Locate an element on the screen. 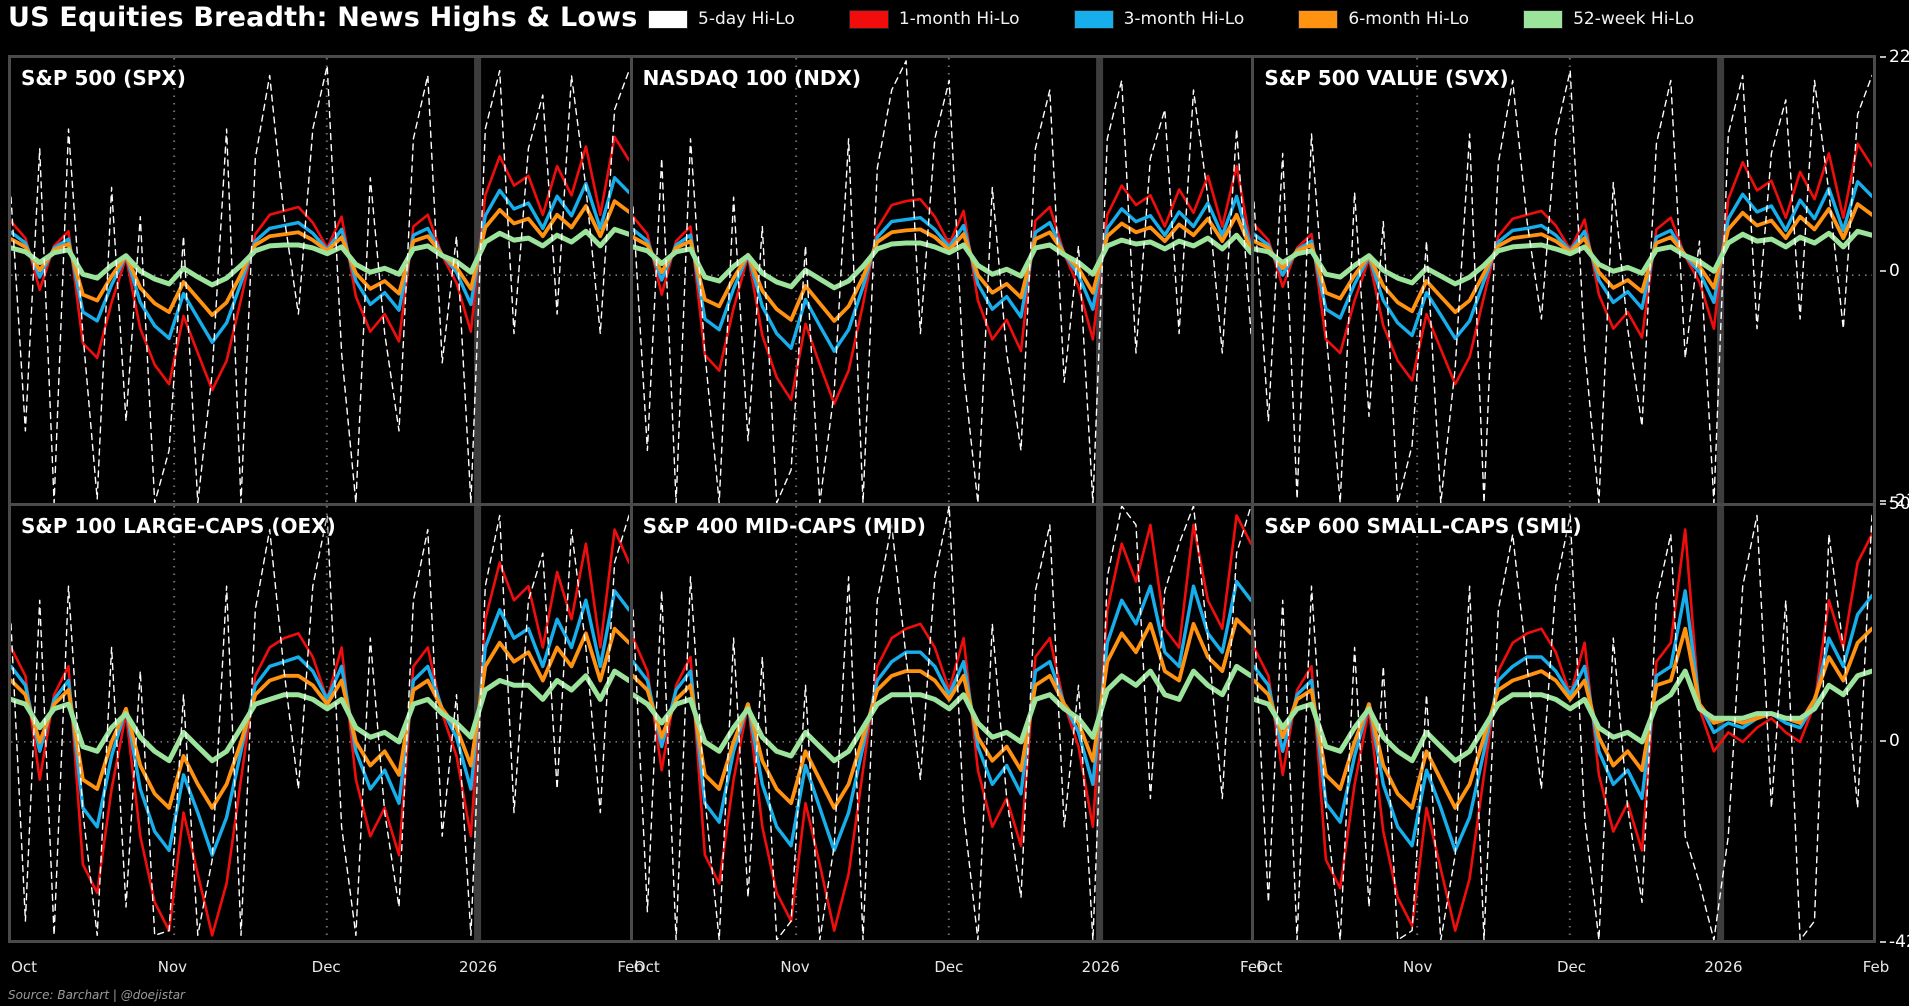 Image resolution: width=1909 pixels, height=1006 pixels. chart-canvas-sml is located at coordinates (1563, 723).